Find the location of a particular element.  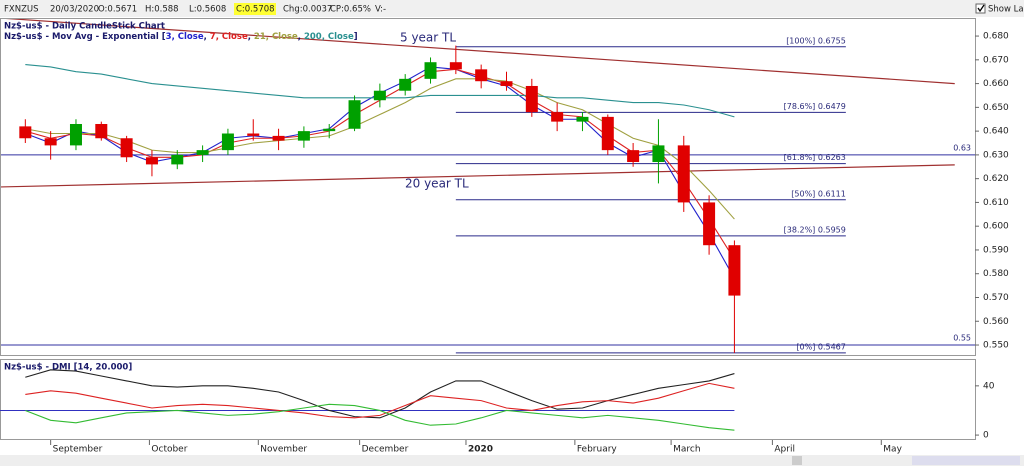

fib-label: [78.6%] 0.6479 is located at coordinates (815, 106).